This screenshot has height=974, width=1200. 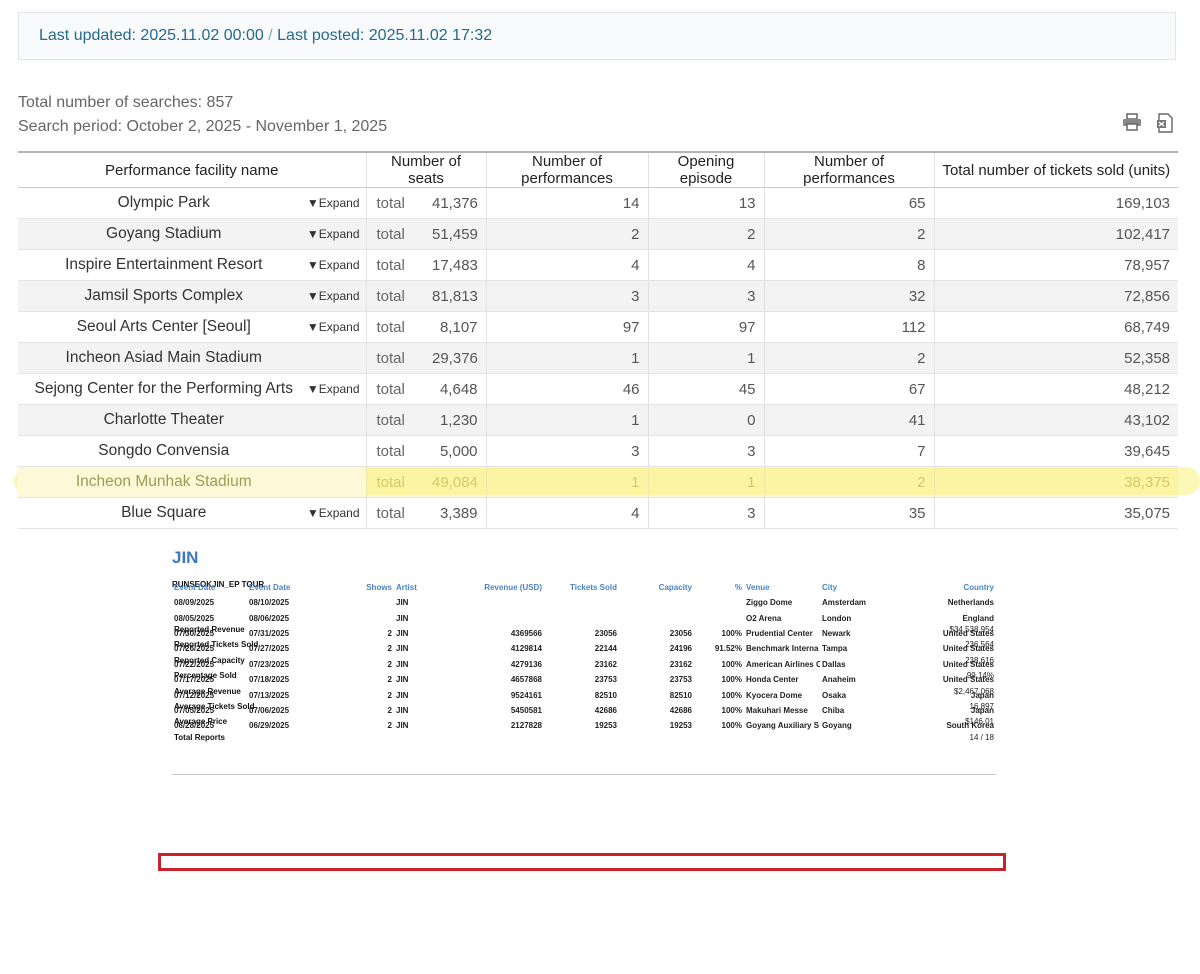 I want to click on facility-name-text: Blue Square, so click(x=164, y=512).